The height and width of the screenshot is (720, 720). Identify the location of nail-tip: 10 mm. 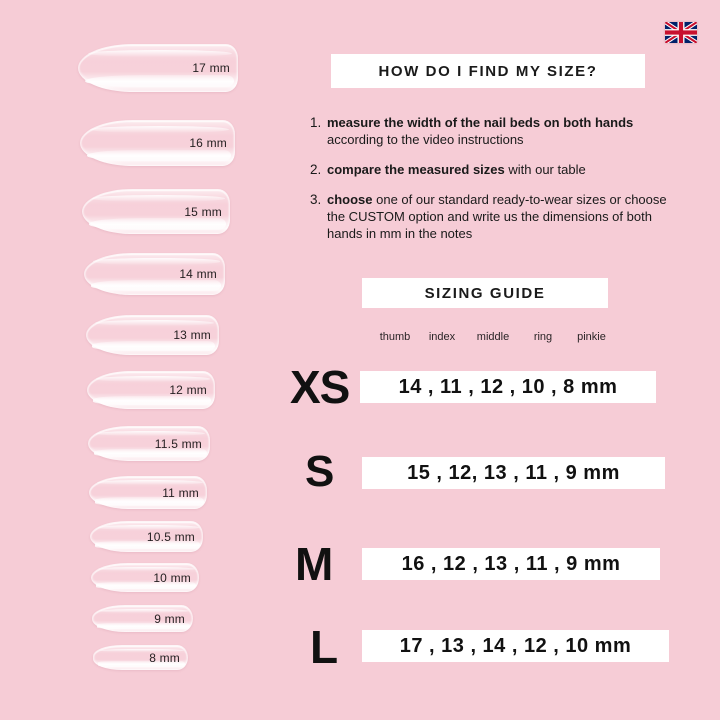
(145, 577).